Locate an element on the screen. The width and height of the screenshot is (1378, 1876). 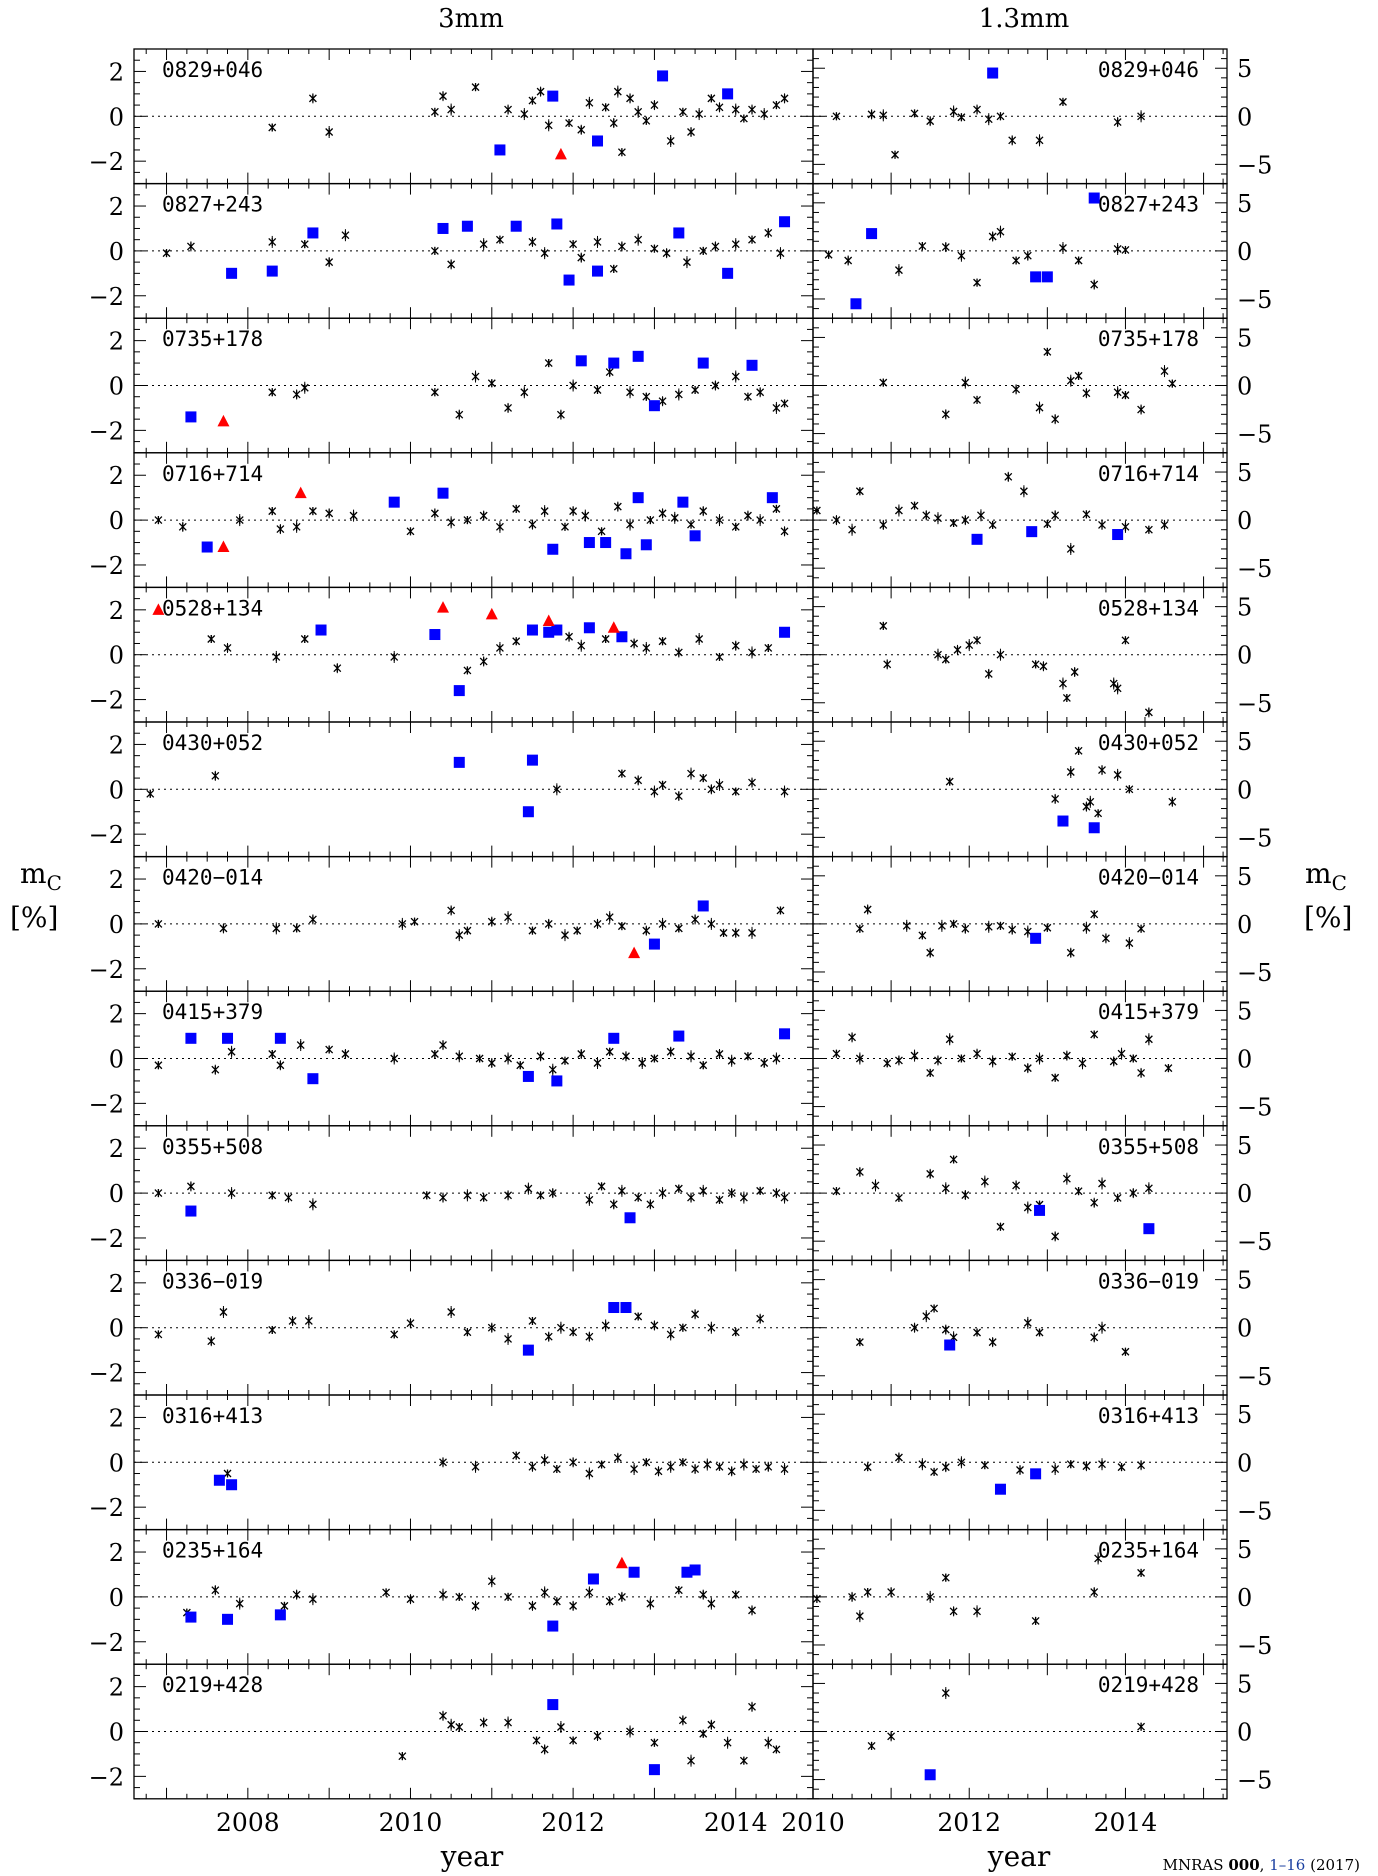
source-label: 0528+134 is located at coordinates (1148, 608).